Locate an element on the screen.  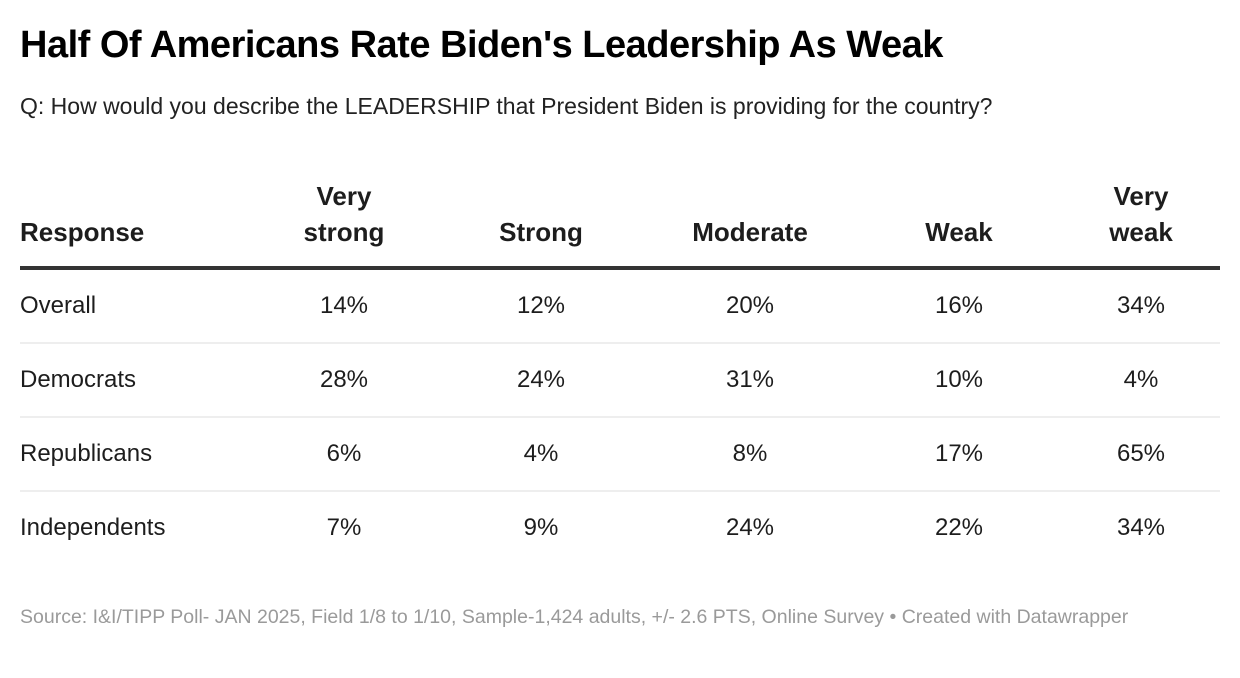
row-label: Democrats is located at coordinates (135, 380).